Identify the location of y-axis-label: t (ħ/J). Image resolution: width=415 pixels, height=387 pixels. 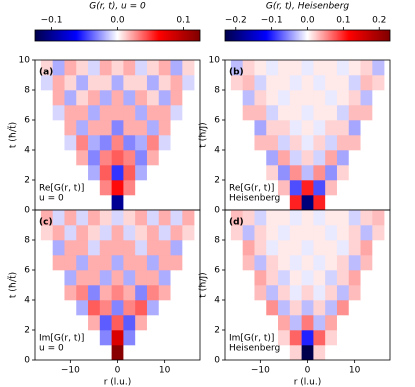
(204, 284).